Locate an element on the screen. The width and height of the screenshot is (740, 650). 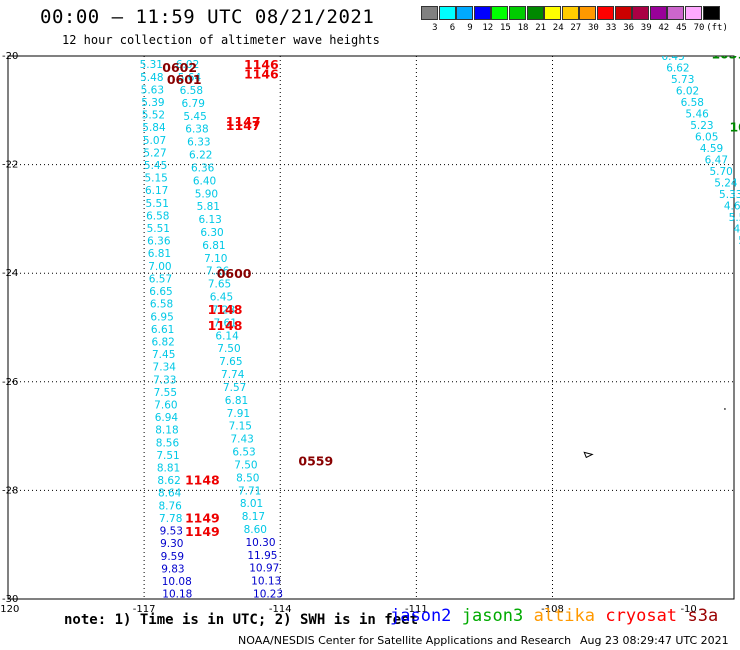
wave-height-label: 5.70 is located at coordinates (720, 172).